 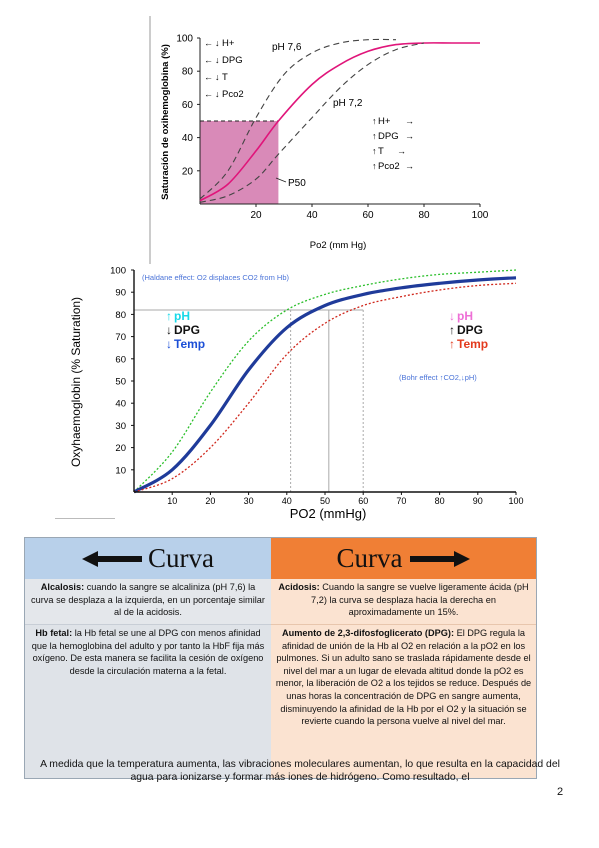 I want to click on left-factor-label: T, so click(x=225, y=77).